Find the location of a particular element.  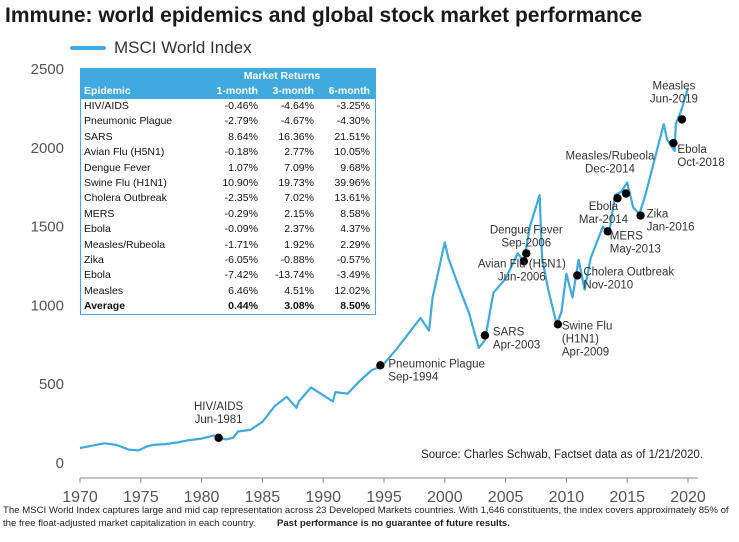

annotation-line: Measles is located at coordinates (674, 86).